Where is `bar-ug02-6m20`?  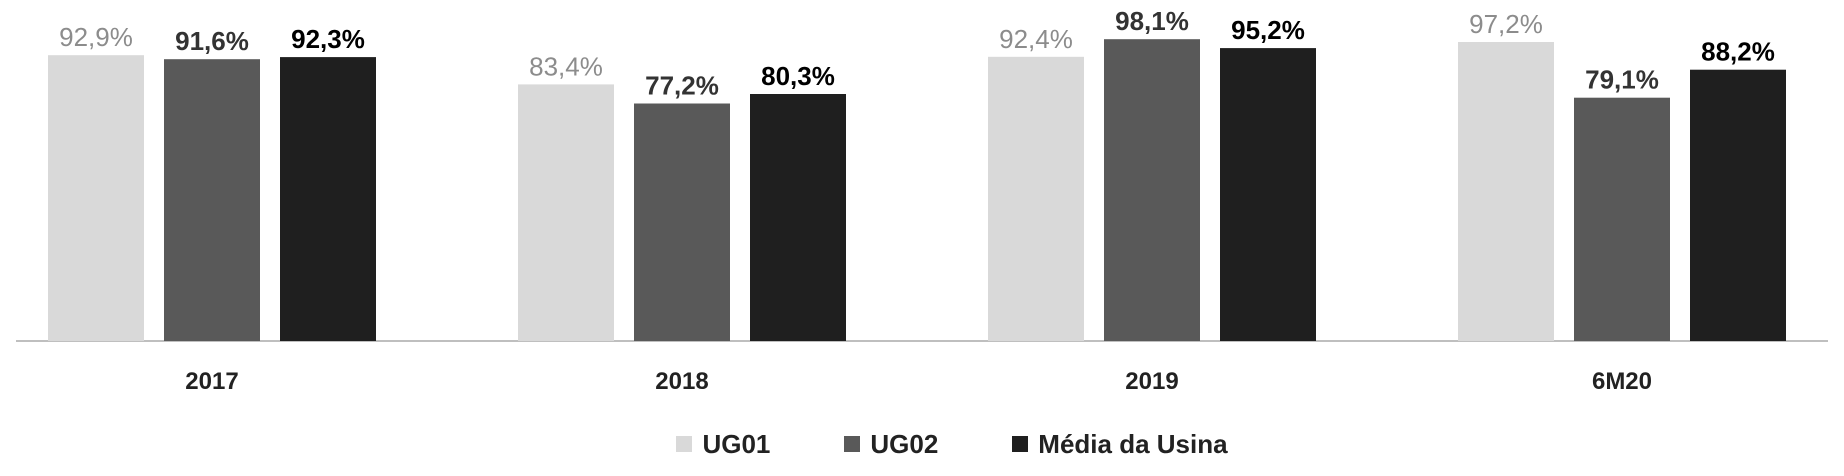 bar-ug02-6m20 is located at coordinates (1622, 219).